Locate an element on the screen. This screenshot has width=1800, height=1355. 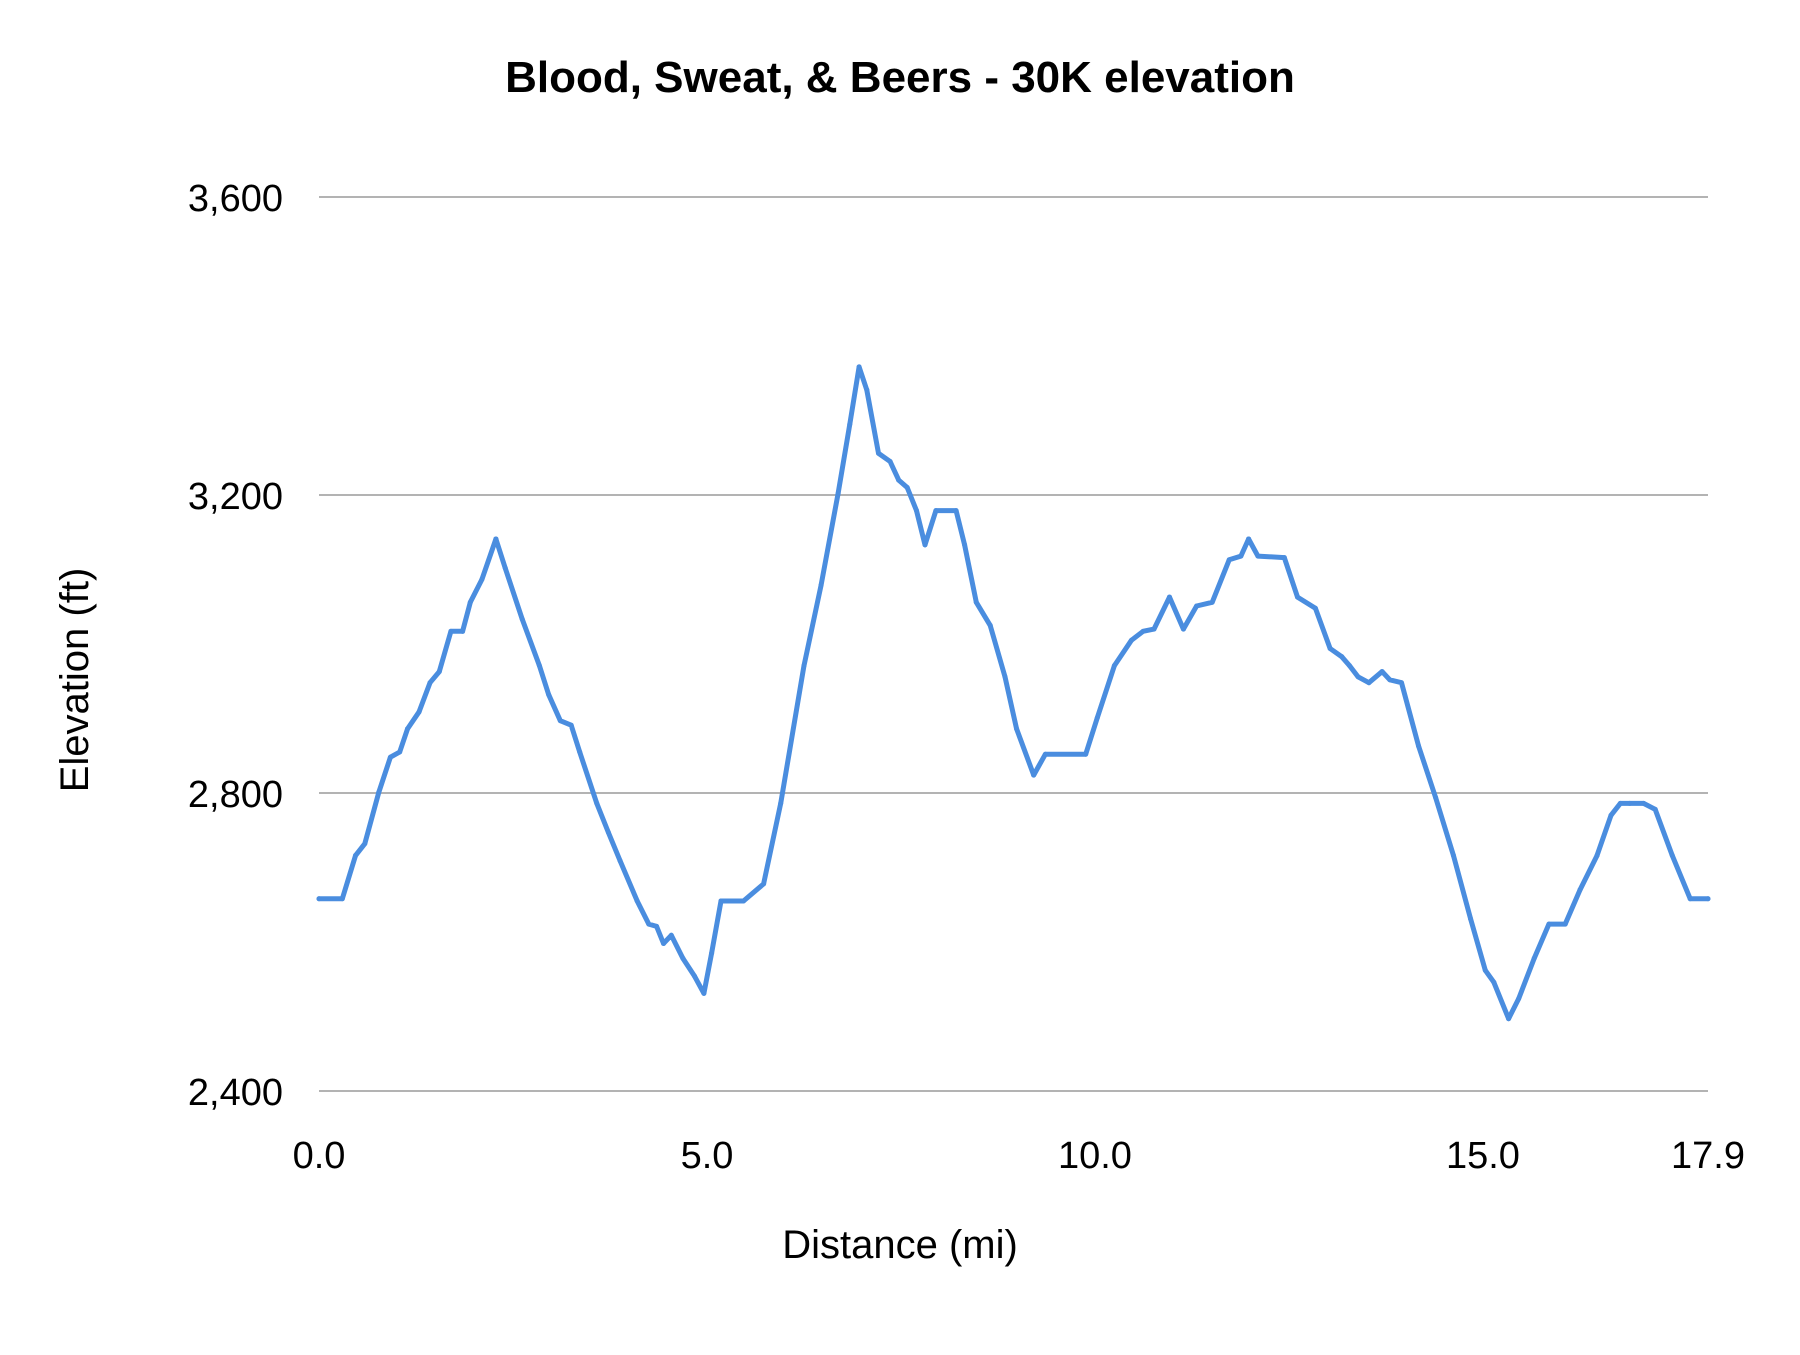
y-tick-label: 2,800 is located at coordinates (235, 795).